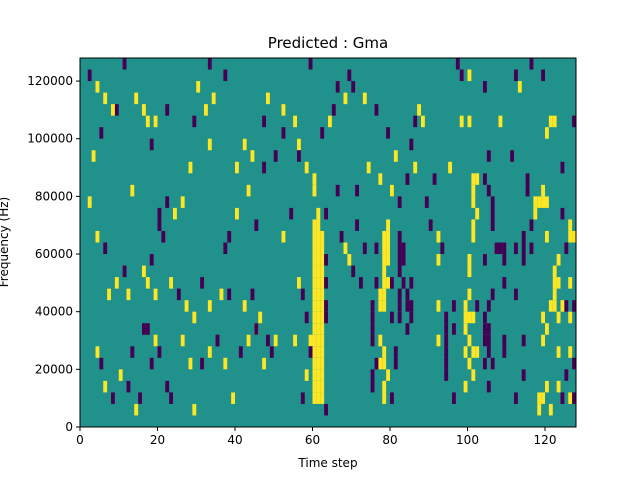 The width and height of the screenshot is (640, 480). I want to click on x-tick-label: 20, so click(157, 440).